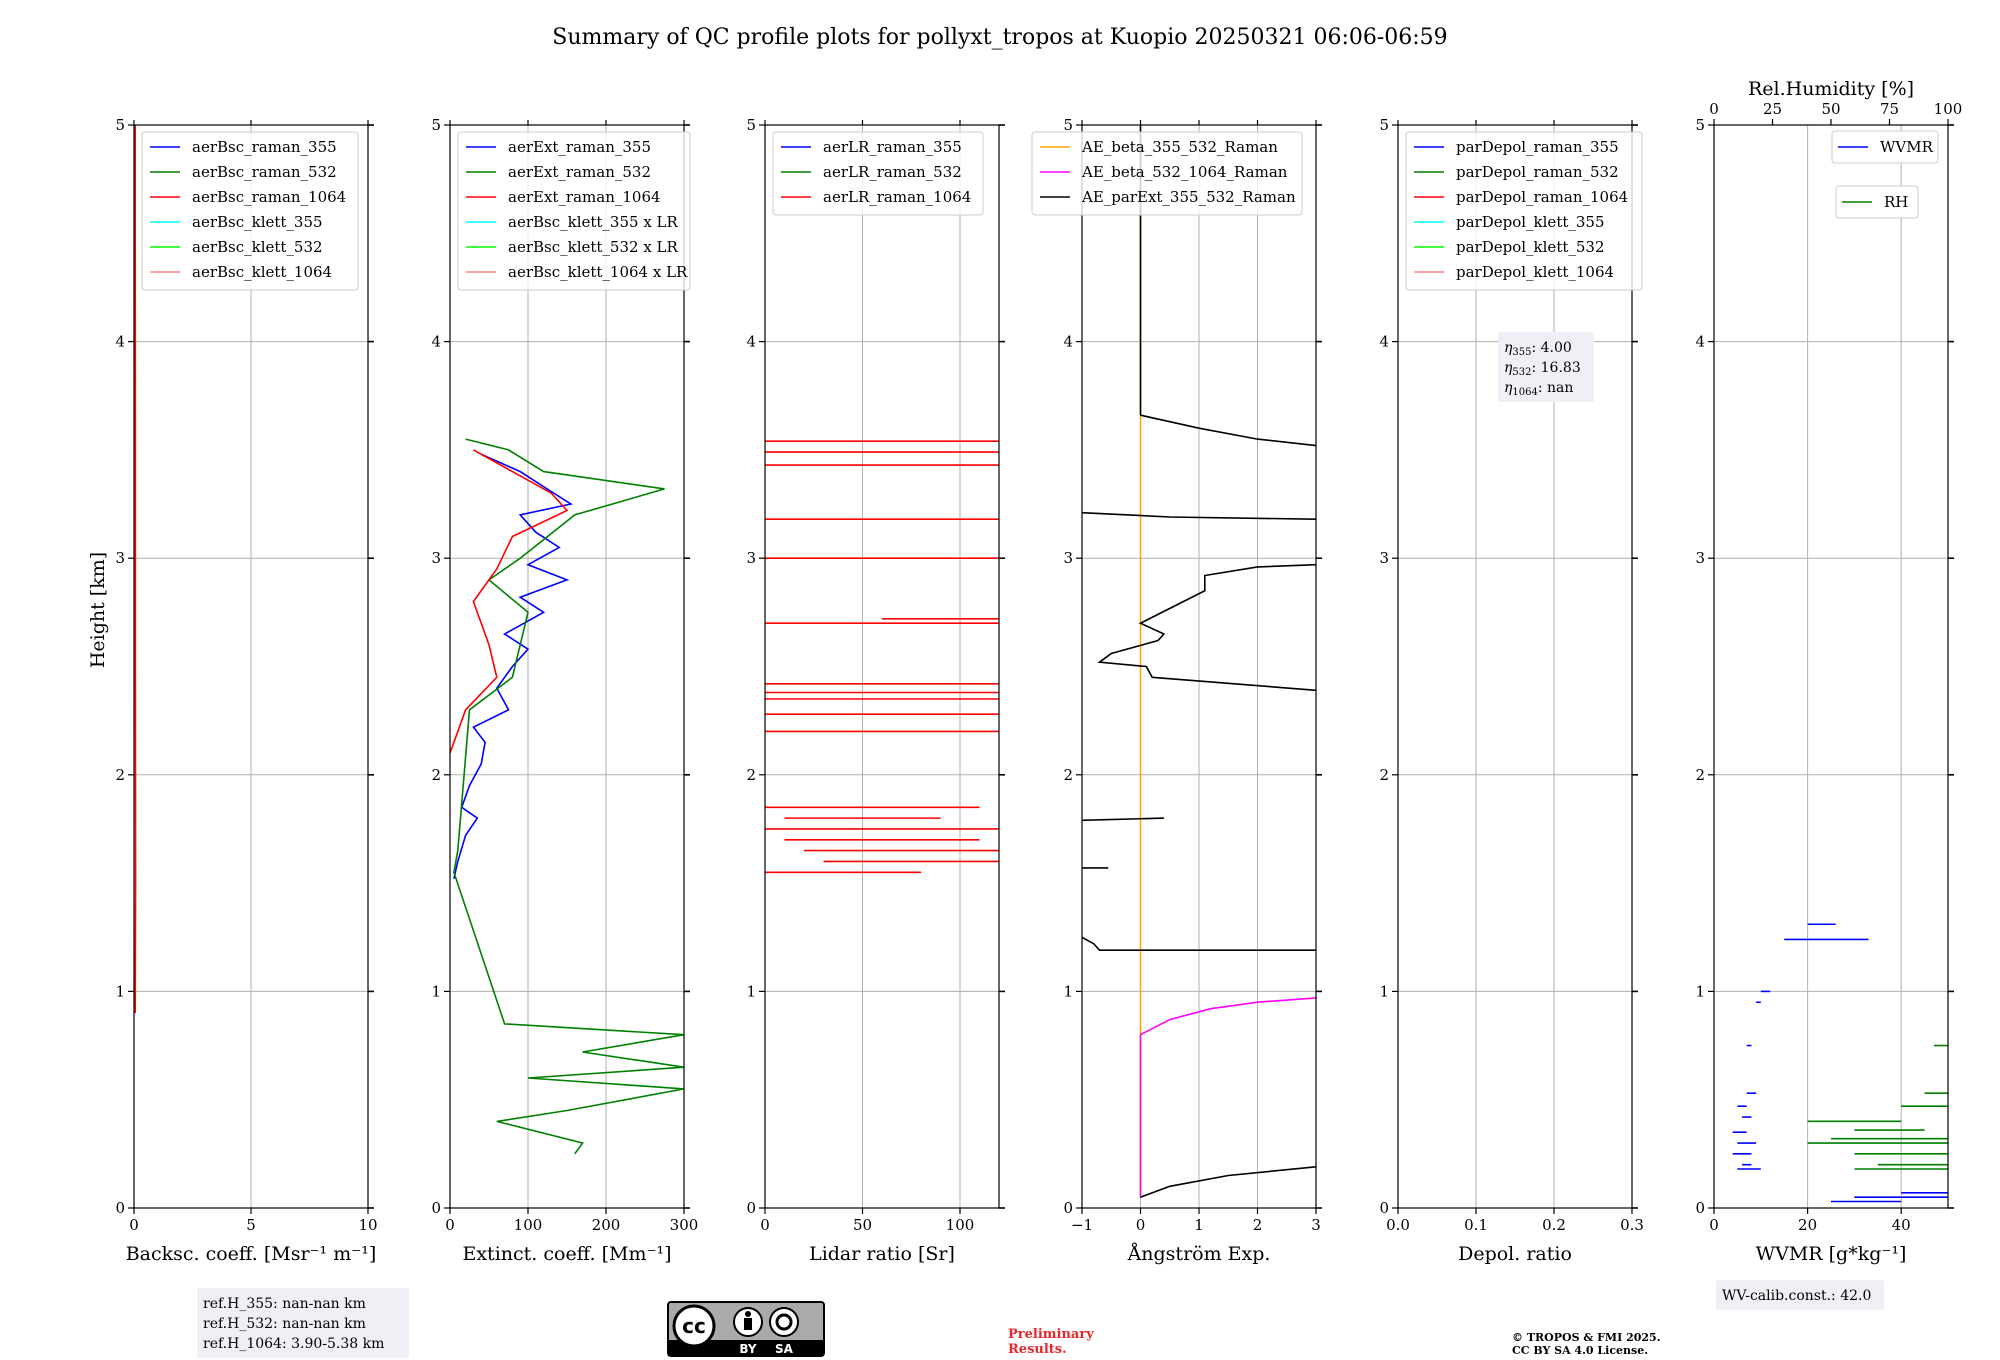  Describe the element at coordinates (1907, 147) in the screenshot. I see `legend-entry: WVMR` at that location.